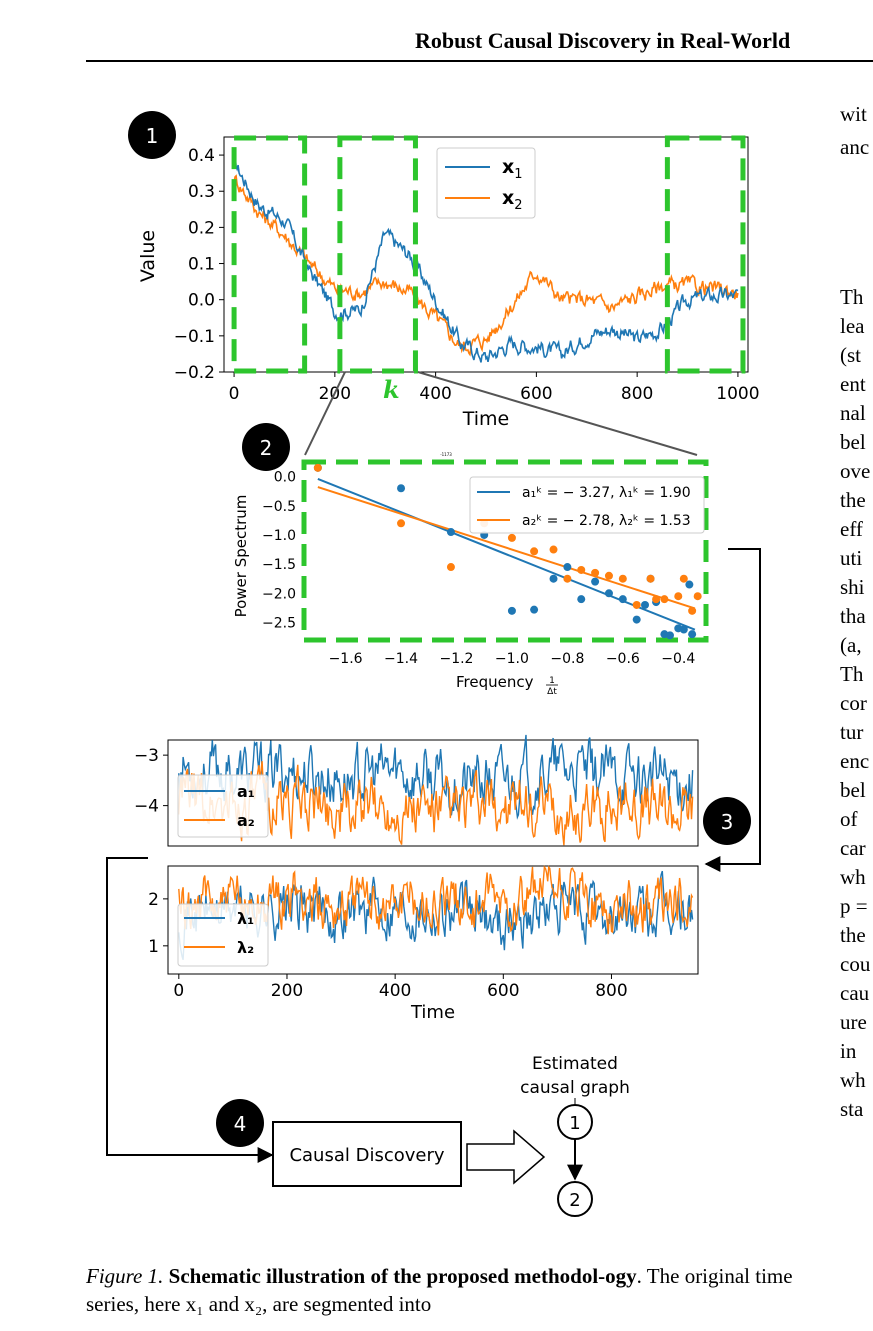 This screenshot has height=1331, width=873. Describe the element at coordinates (637, 394) in the screenshot. I see `plot1-xtick-label: 800` at that location.